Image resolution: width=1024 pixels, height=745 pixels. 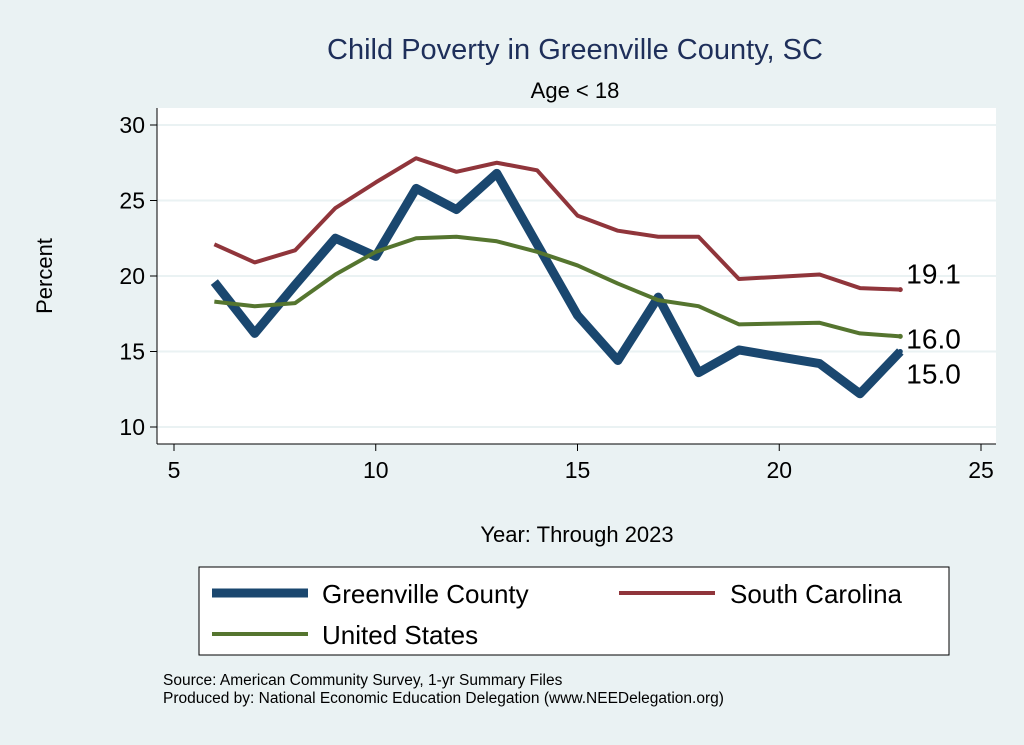 What do you see at coordinates (44, 276) in the screenshot?
I see `y-axis-label: Percent` at bounding box center [44, 276].